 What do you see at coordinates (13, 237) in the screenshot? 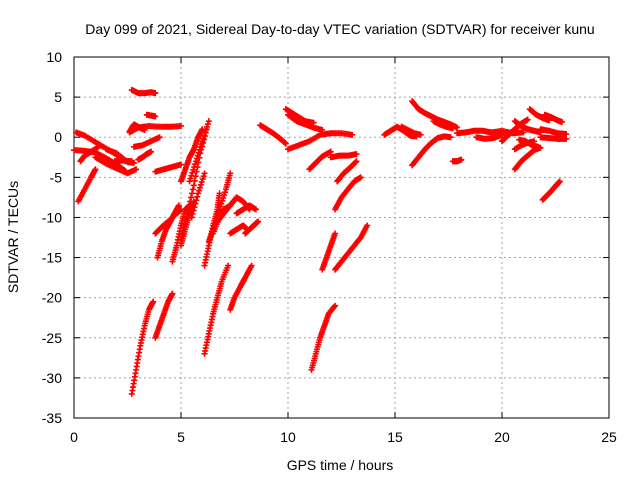
I see `y-axis-label: SDTVAR / TECUs` at bounding box center [13, 237].